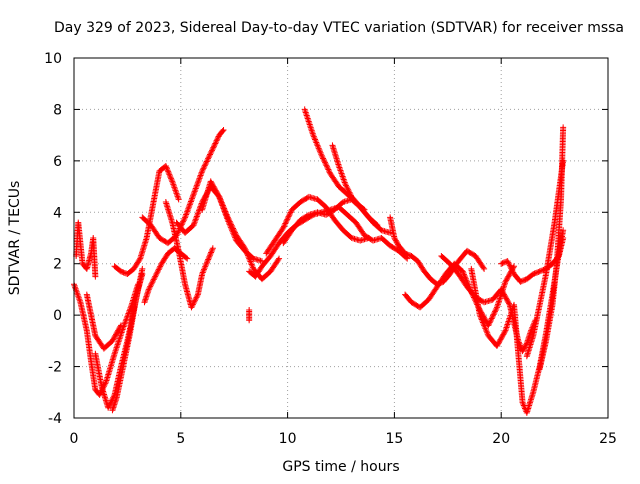 The height and width of the screenshot is (484, 640). What do you see at coordinates (57, 162) in the screenshot?
I see `y-tick-label: 6` at bounding box center [57, 162].